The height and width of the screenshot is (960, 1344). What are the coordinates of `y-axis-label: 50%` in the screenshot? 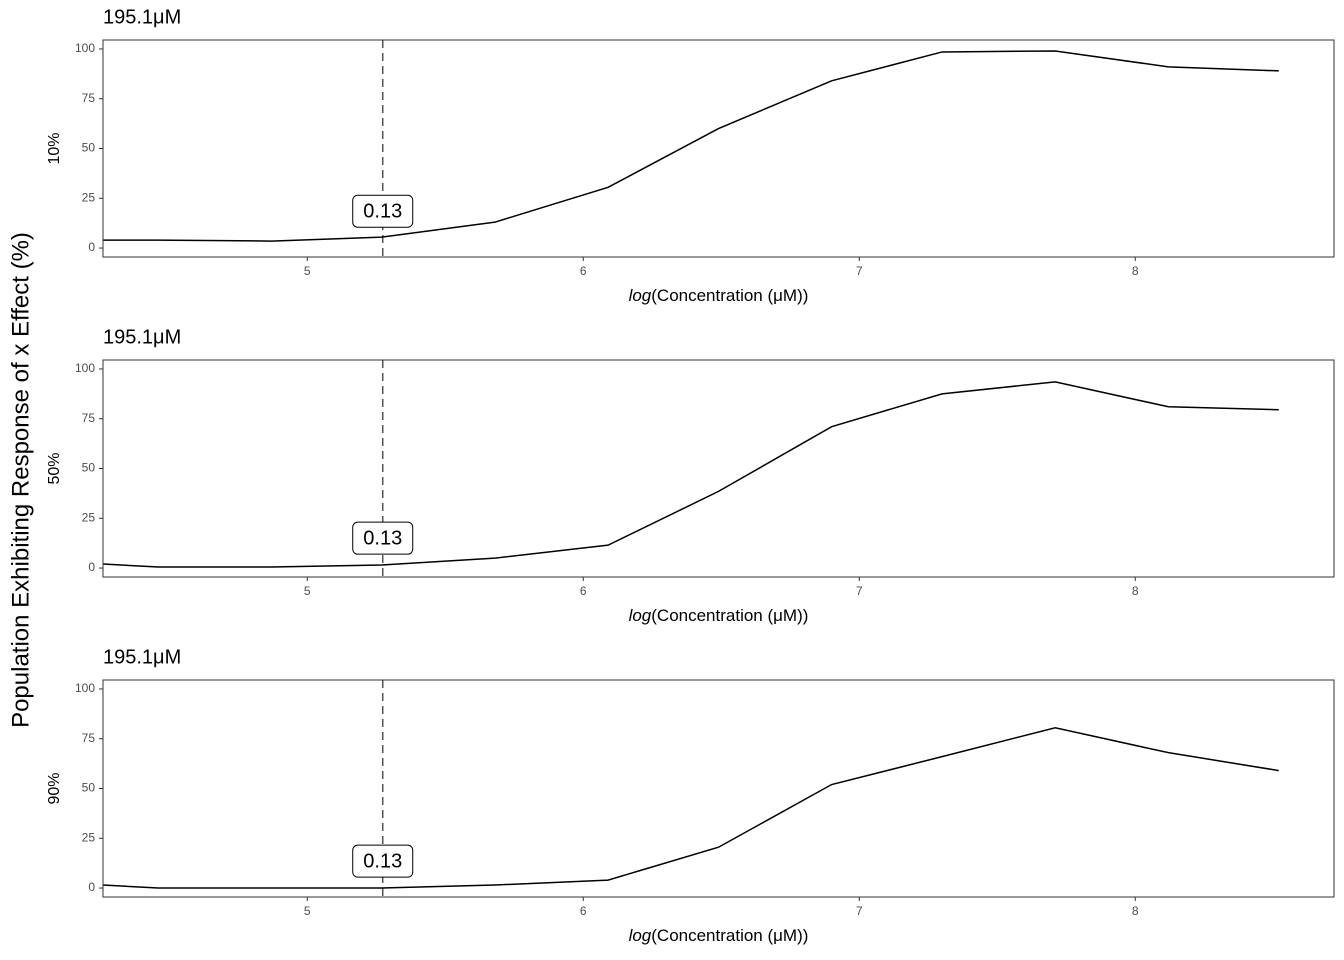 It's located at (54, 468).